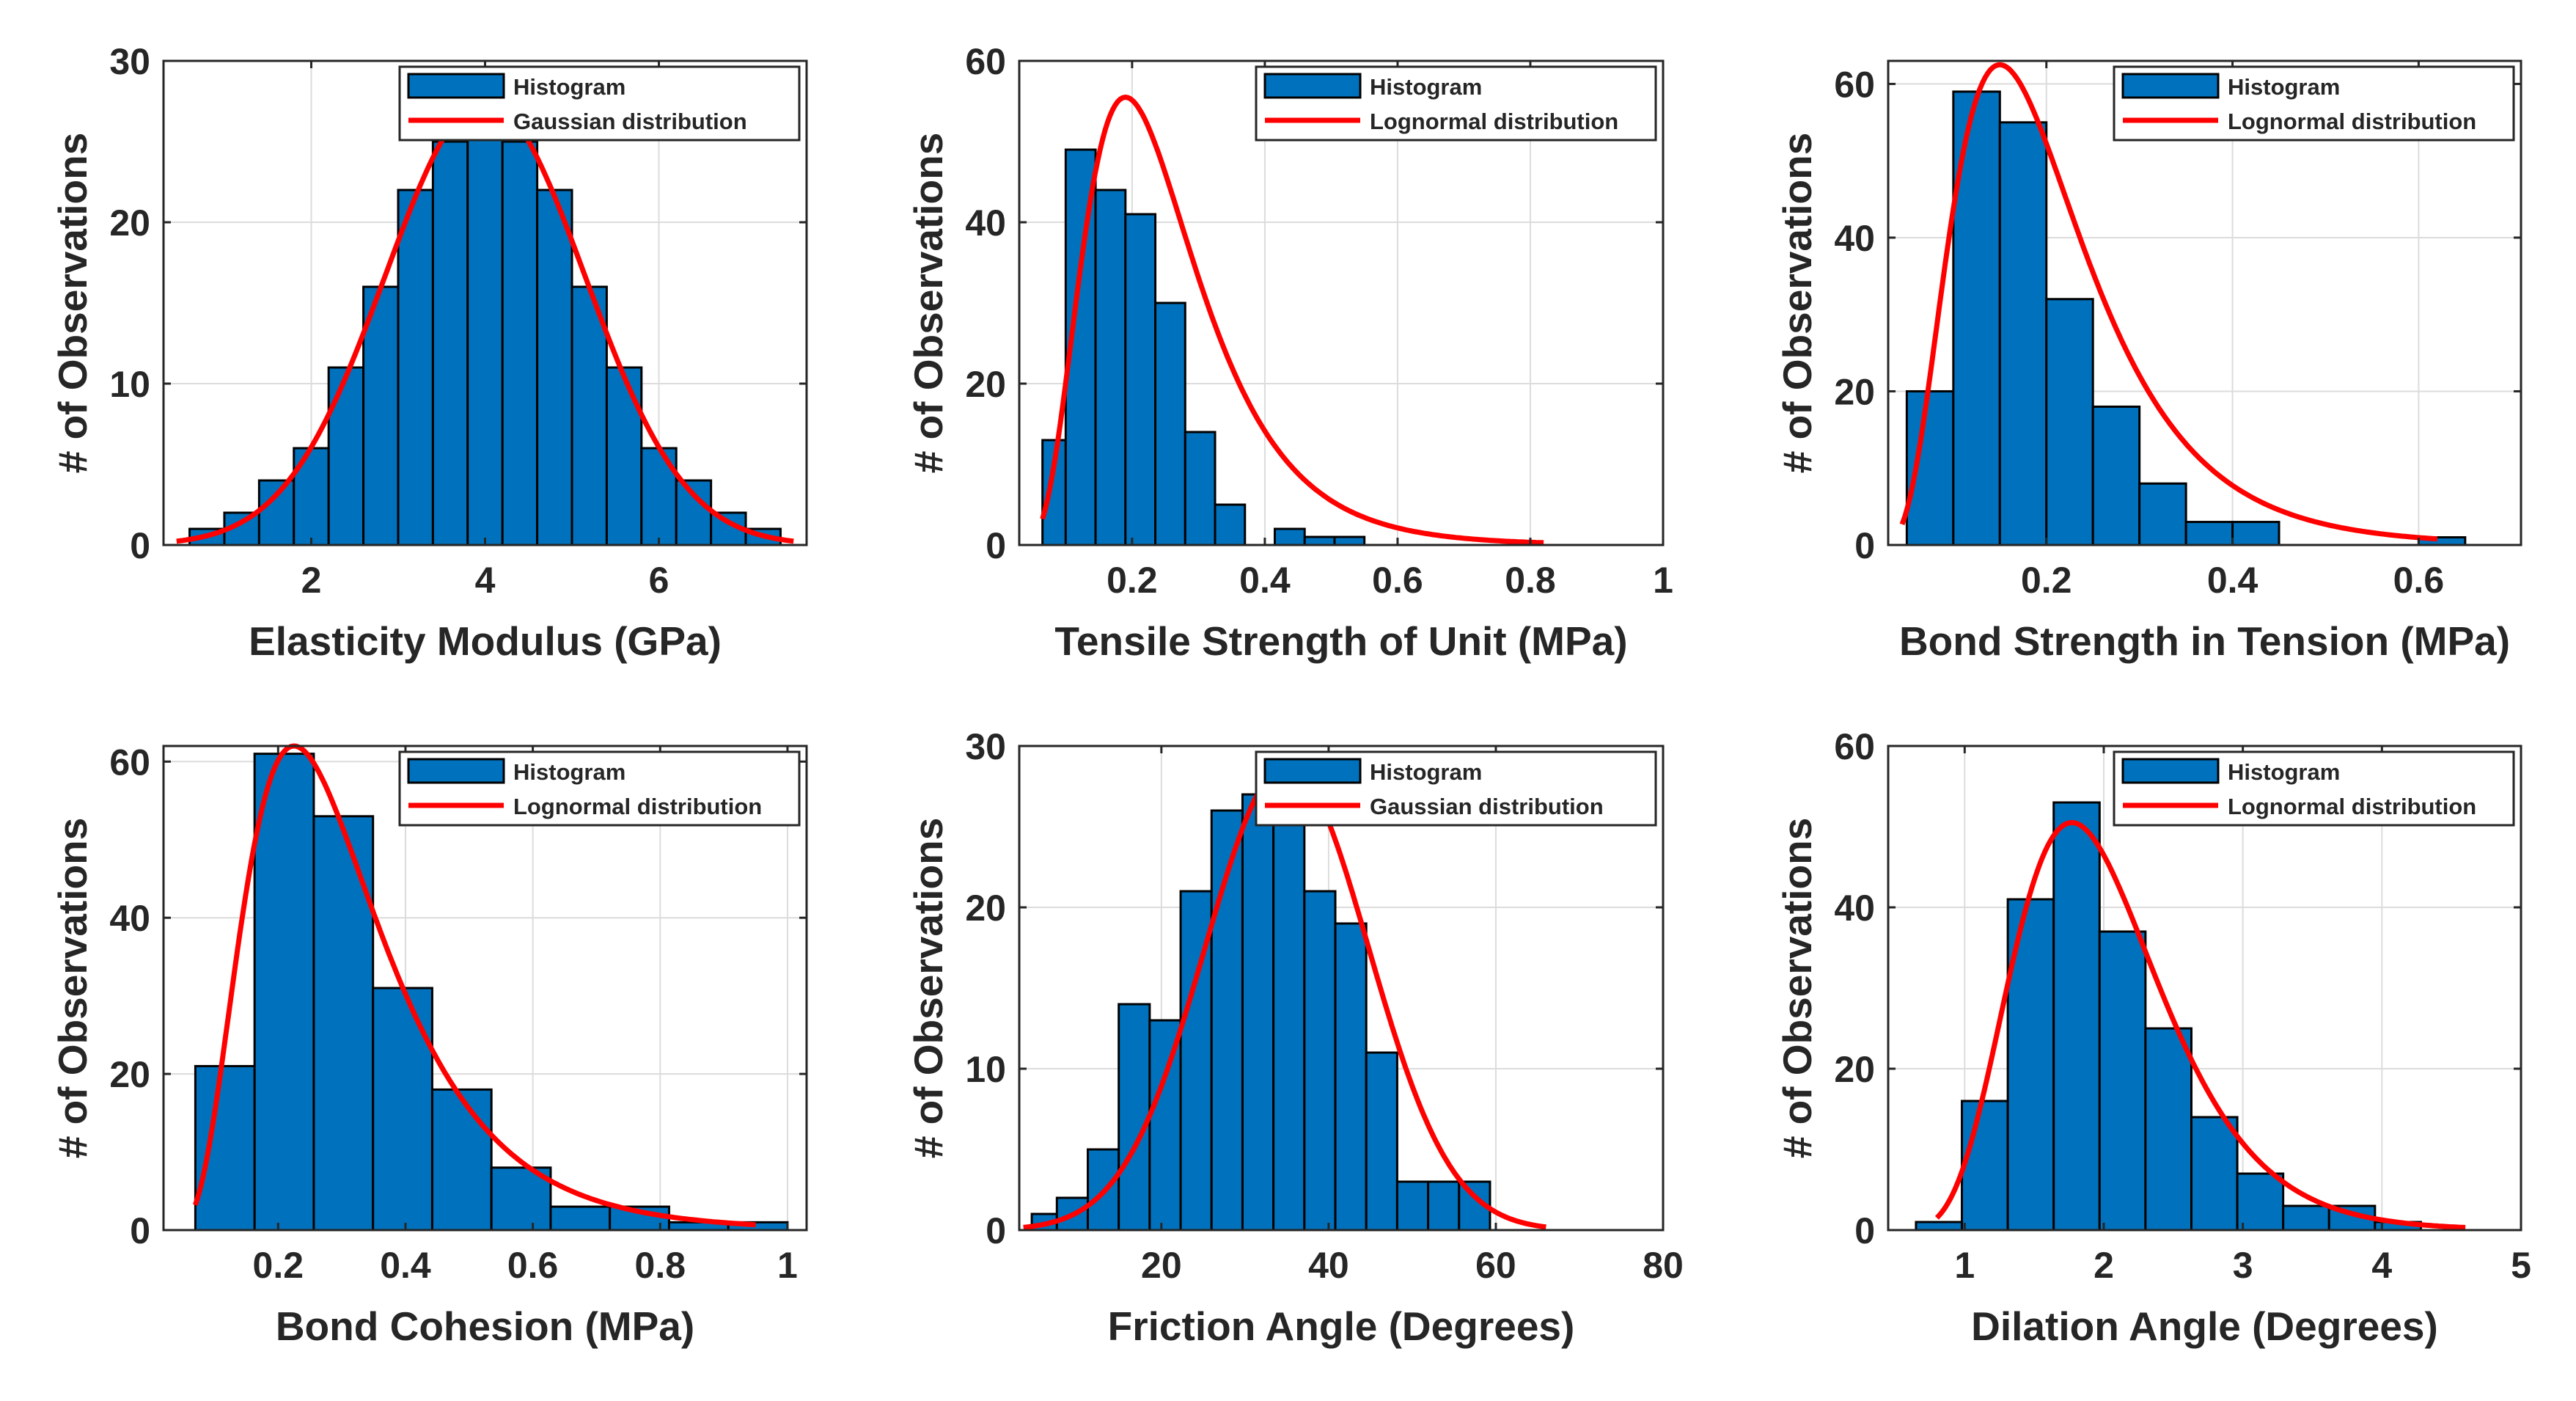  I want to click on x-axis-label: Bond Strength in Tension (MPa), so click(2205, 641).